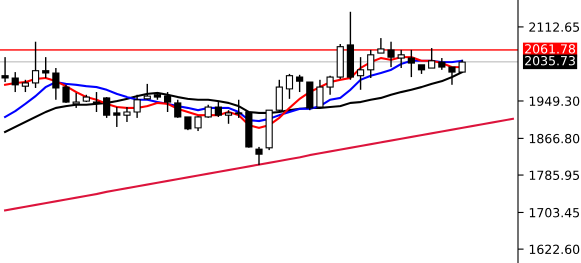  I want to click on y-tick-label: 1949.30, so click(555, 101).